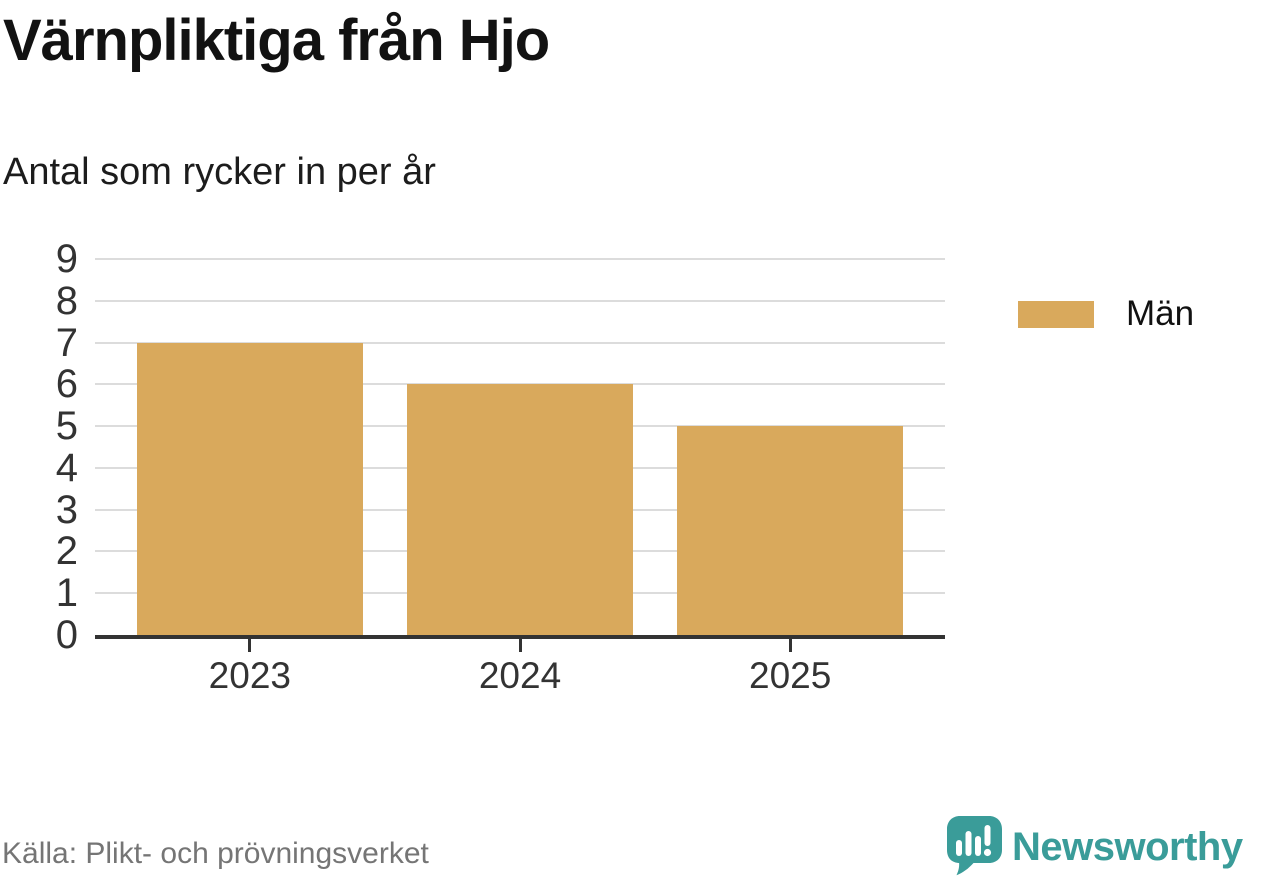 Image resolution: width=1262 pixels, height=879 pixels. Describe the element at coordinates (1106, 314) in the screenshot. I see `legend: Män` at that location.